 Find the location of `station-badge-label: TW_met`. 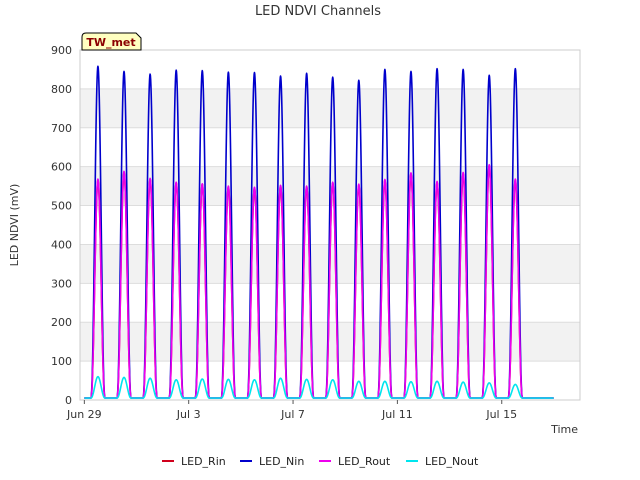

station-badge-label: TW_met is located at coordinates (110, 42).